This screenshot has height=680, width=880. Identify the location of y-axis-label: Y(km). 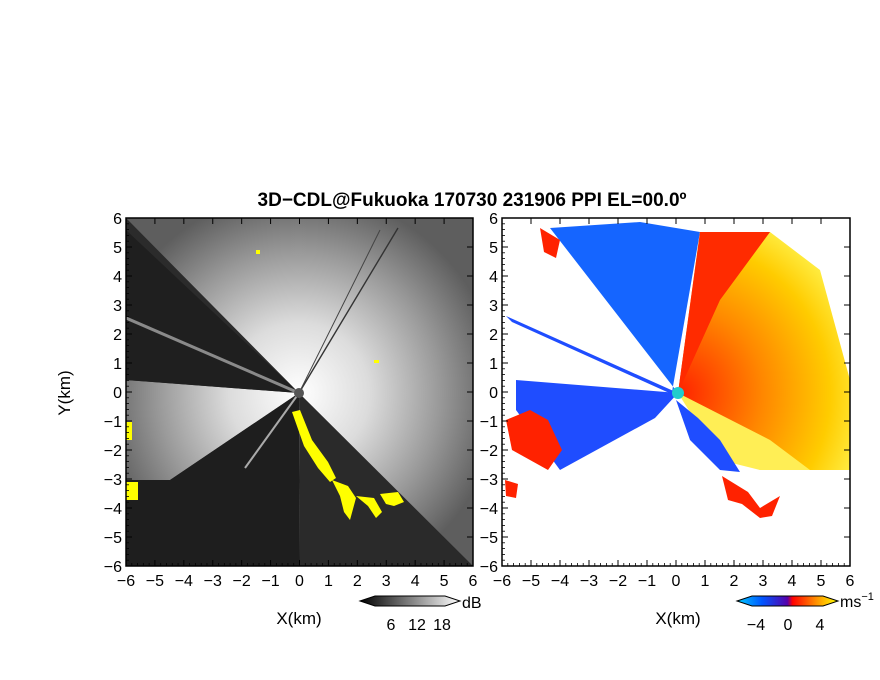
(64, 392).